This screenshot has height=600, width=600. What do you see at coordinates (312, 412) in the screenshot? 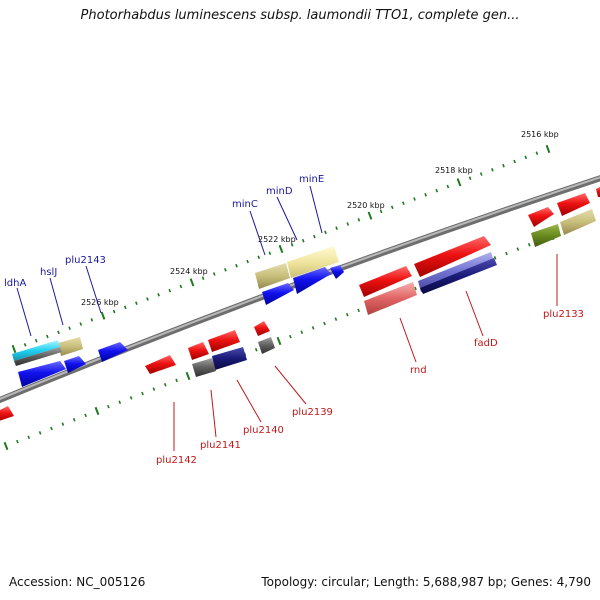
I see `gene-label-plu2139: plu2139` at bounding box center [312, 412].